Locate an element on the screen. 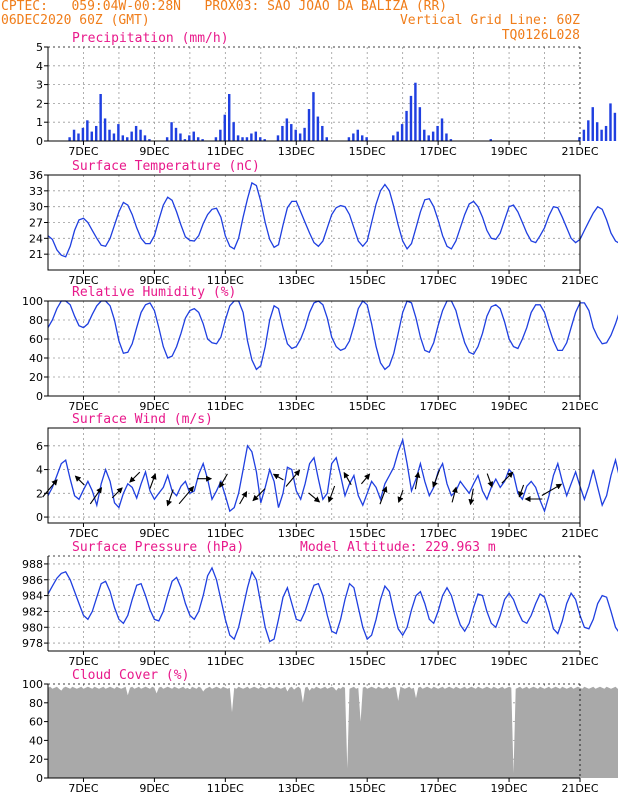 This screenshot has width=618, height=800. cloud-cover-area is located at coordinates (333, 732).